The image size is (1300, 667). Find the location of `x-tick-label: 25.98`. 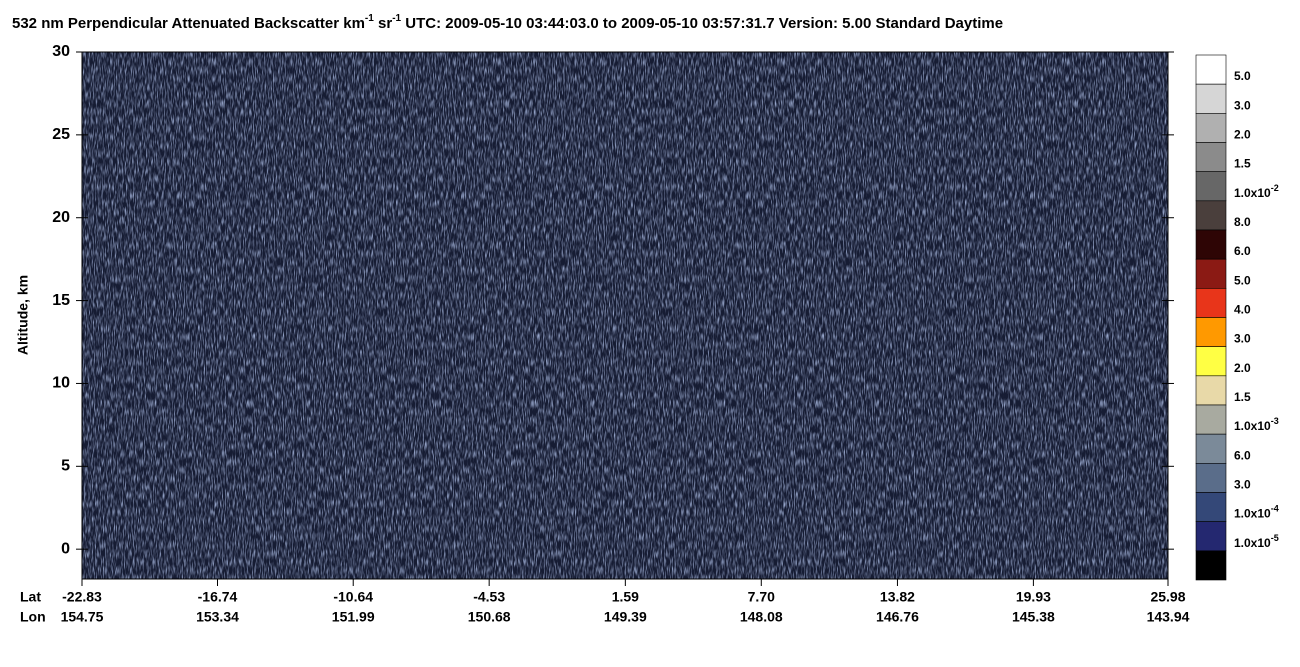

x-tick-label: 25.98 is located at coordinates (1167, 597).